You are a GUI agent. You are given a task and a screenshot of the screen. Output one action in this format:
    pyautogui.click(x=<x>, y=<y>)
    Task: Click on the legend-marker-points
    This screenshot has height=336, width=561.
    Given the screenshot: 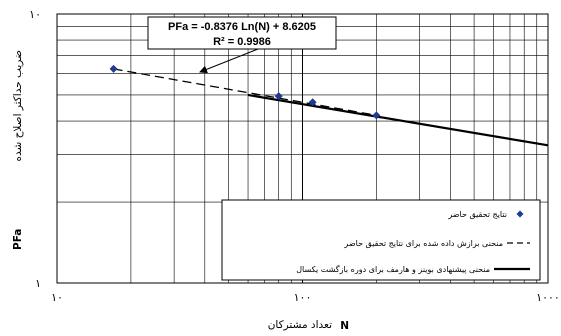 What is the action you would take?
    pyautogui.click(x=520, y=214)
    